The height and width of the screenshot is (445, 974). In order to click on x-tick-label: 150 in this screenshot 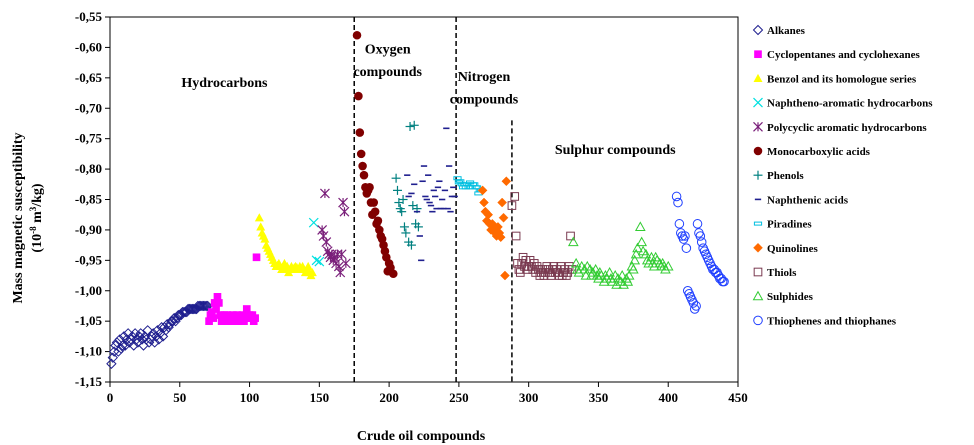, I will do `click(320, 397)`.